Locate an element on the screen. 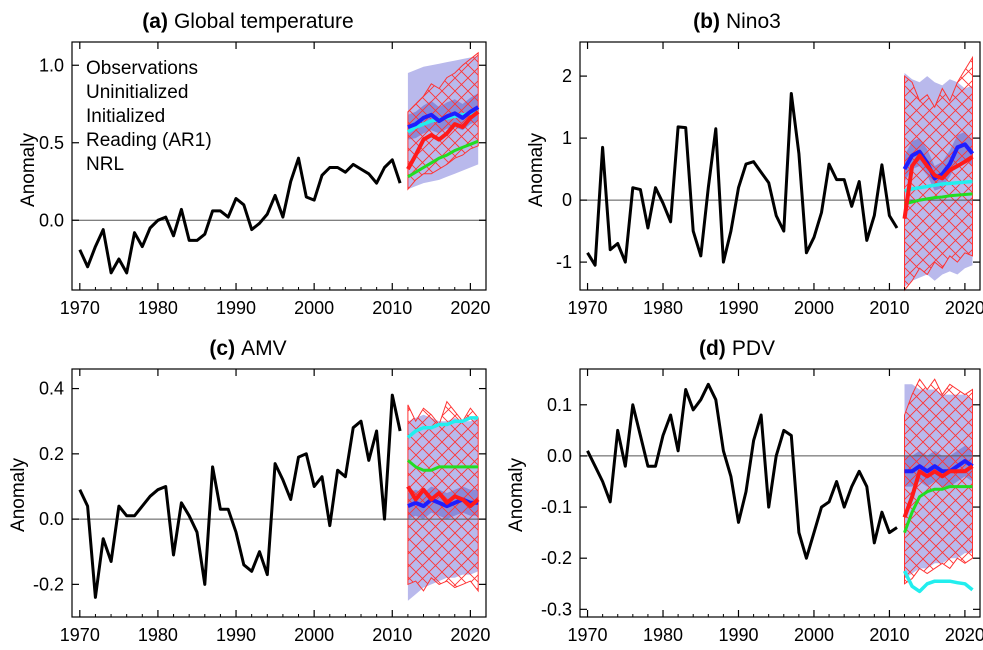 This screenshot has width=983, height=650. panel-a-xtick-label: 1980 is located at coordinates (158, 308).